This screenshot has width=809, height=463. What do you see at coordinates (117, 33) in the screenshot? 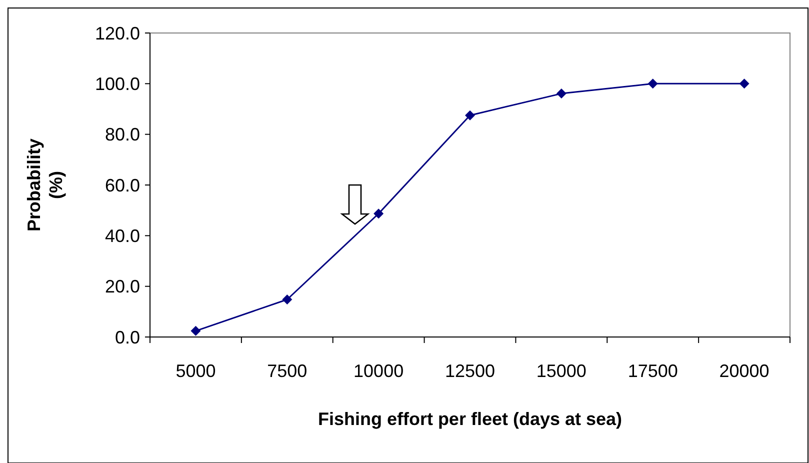
I see `y-tick-label: 120.0` at bounding box center [117, 33].